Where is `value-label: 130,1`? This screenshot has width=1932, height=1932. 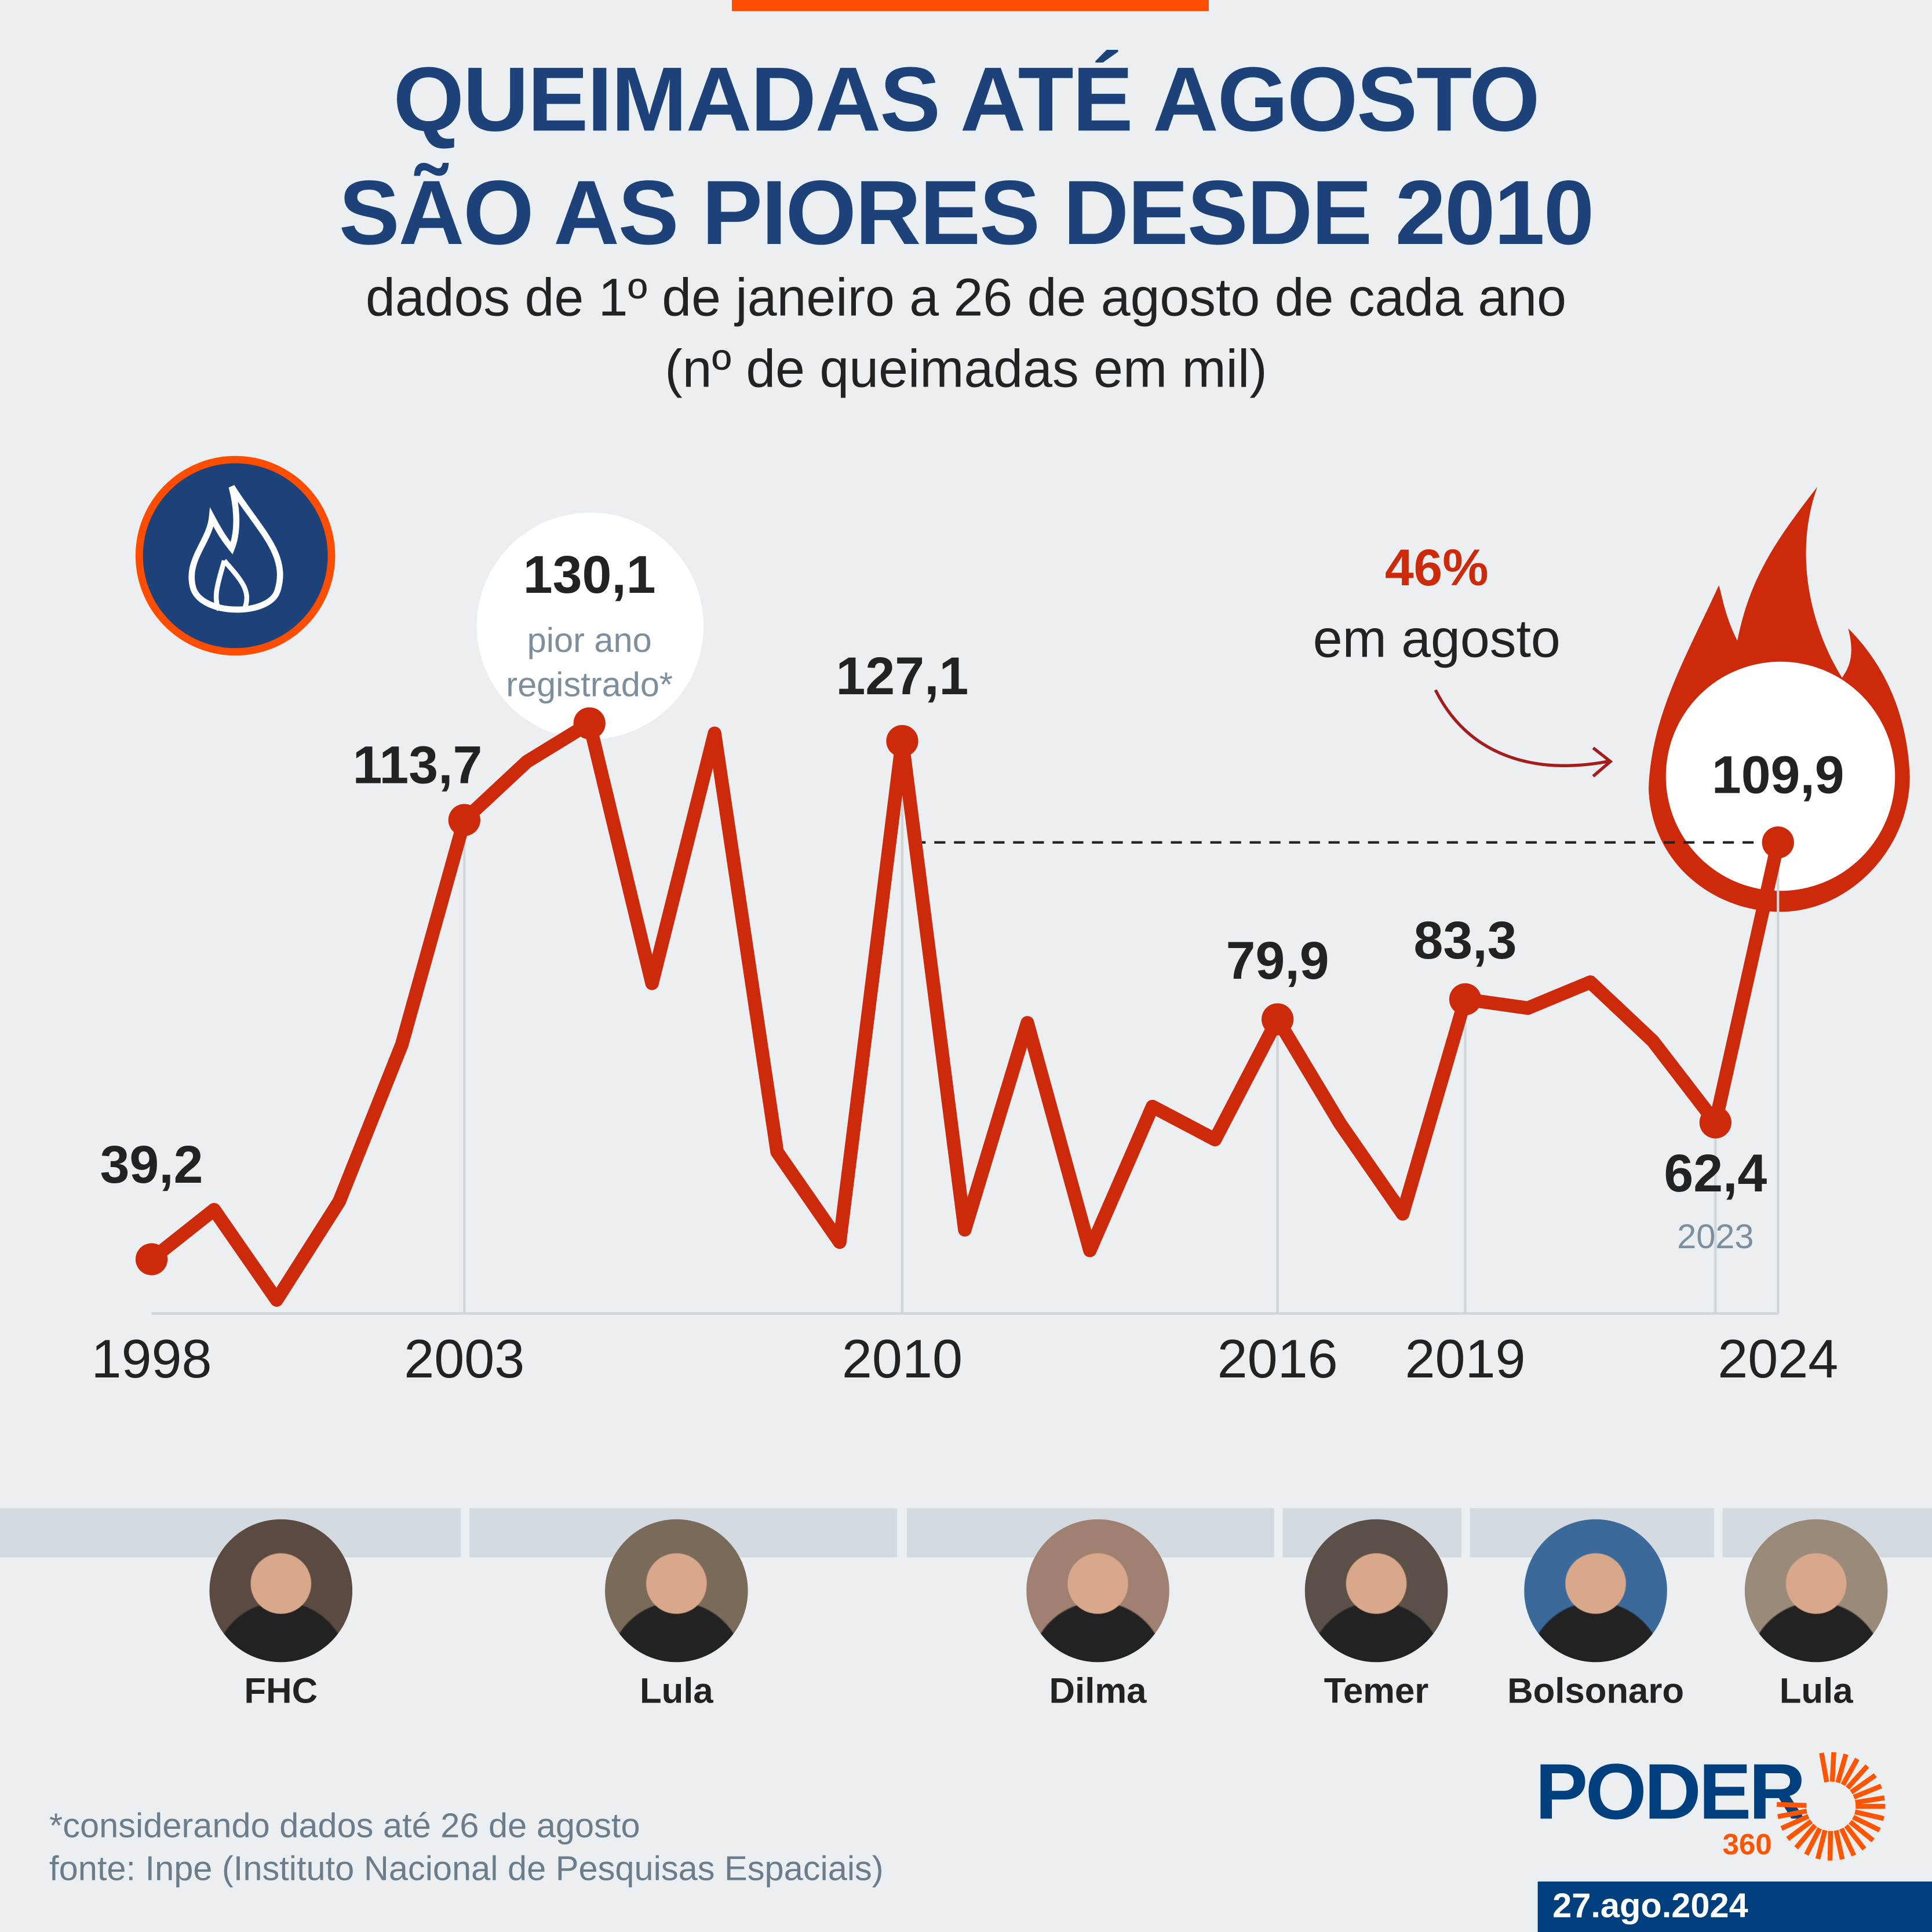 value-label: 130,1 is located at coordinates (589, 575).